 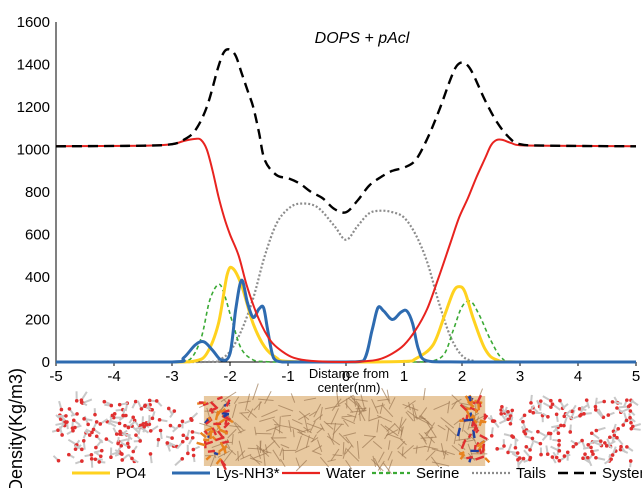 I want to click on x-tick-label: -1, so click(x=287, y=376).